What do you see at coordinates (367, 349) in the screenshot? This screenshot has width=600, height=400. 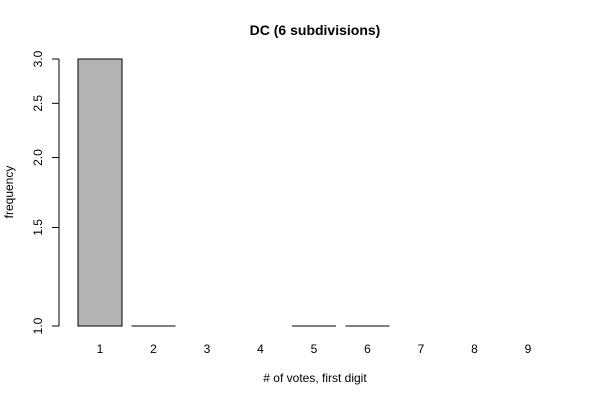 I see `x-tick-label: 6` at bounding box center [367, 349].